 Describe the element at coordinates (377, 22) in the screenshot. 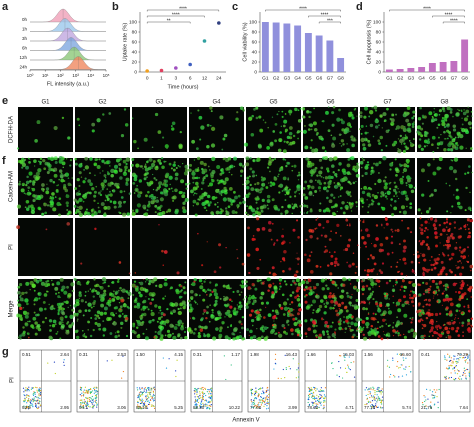

I see `y-tick-label: 100` at that location.